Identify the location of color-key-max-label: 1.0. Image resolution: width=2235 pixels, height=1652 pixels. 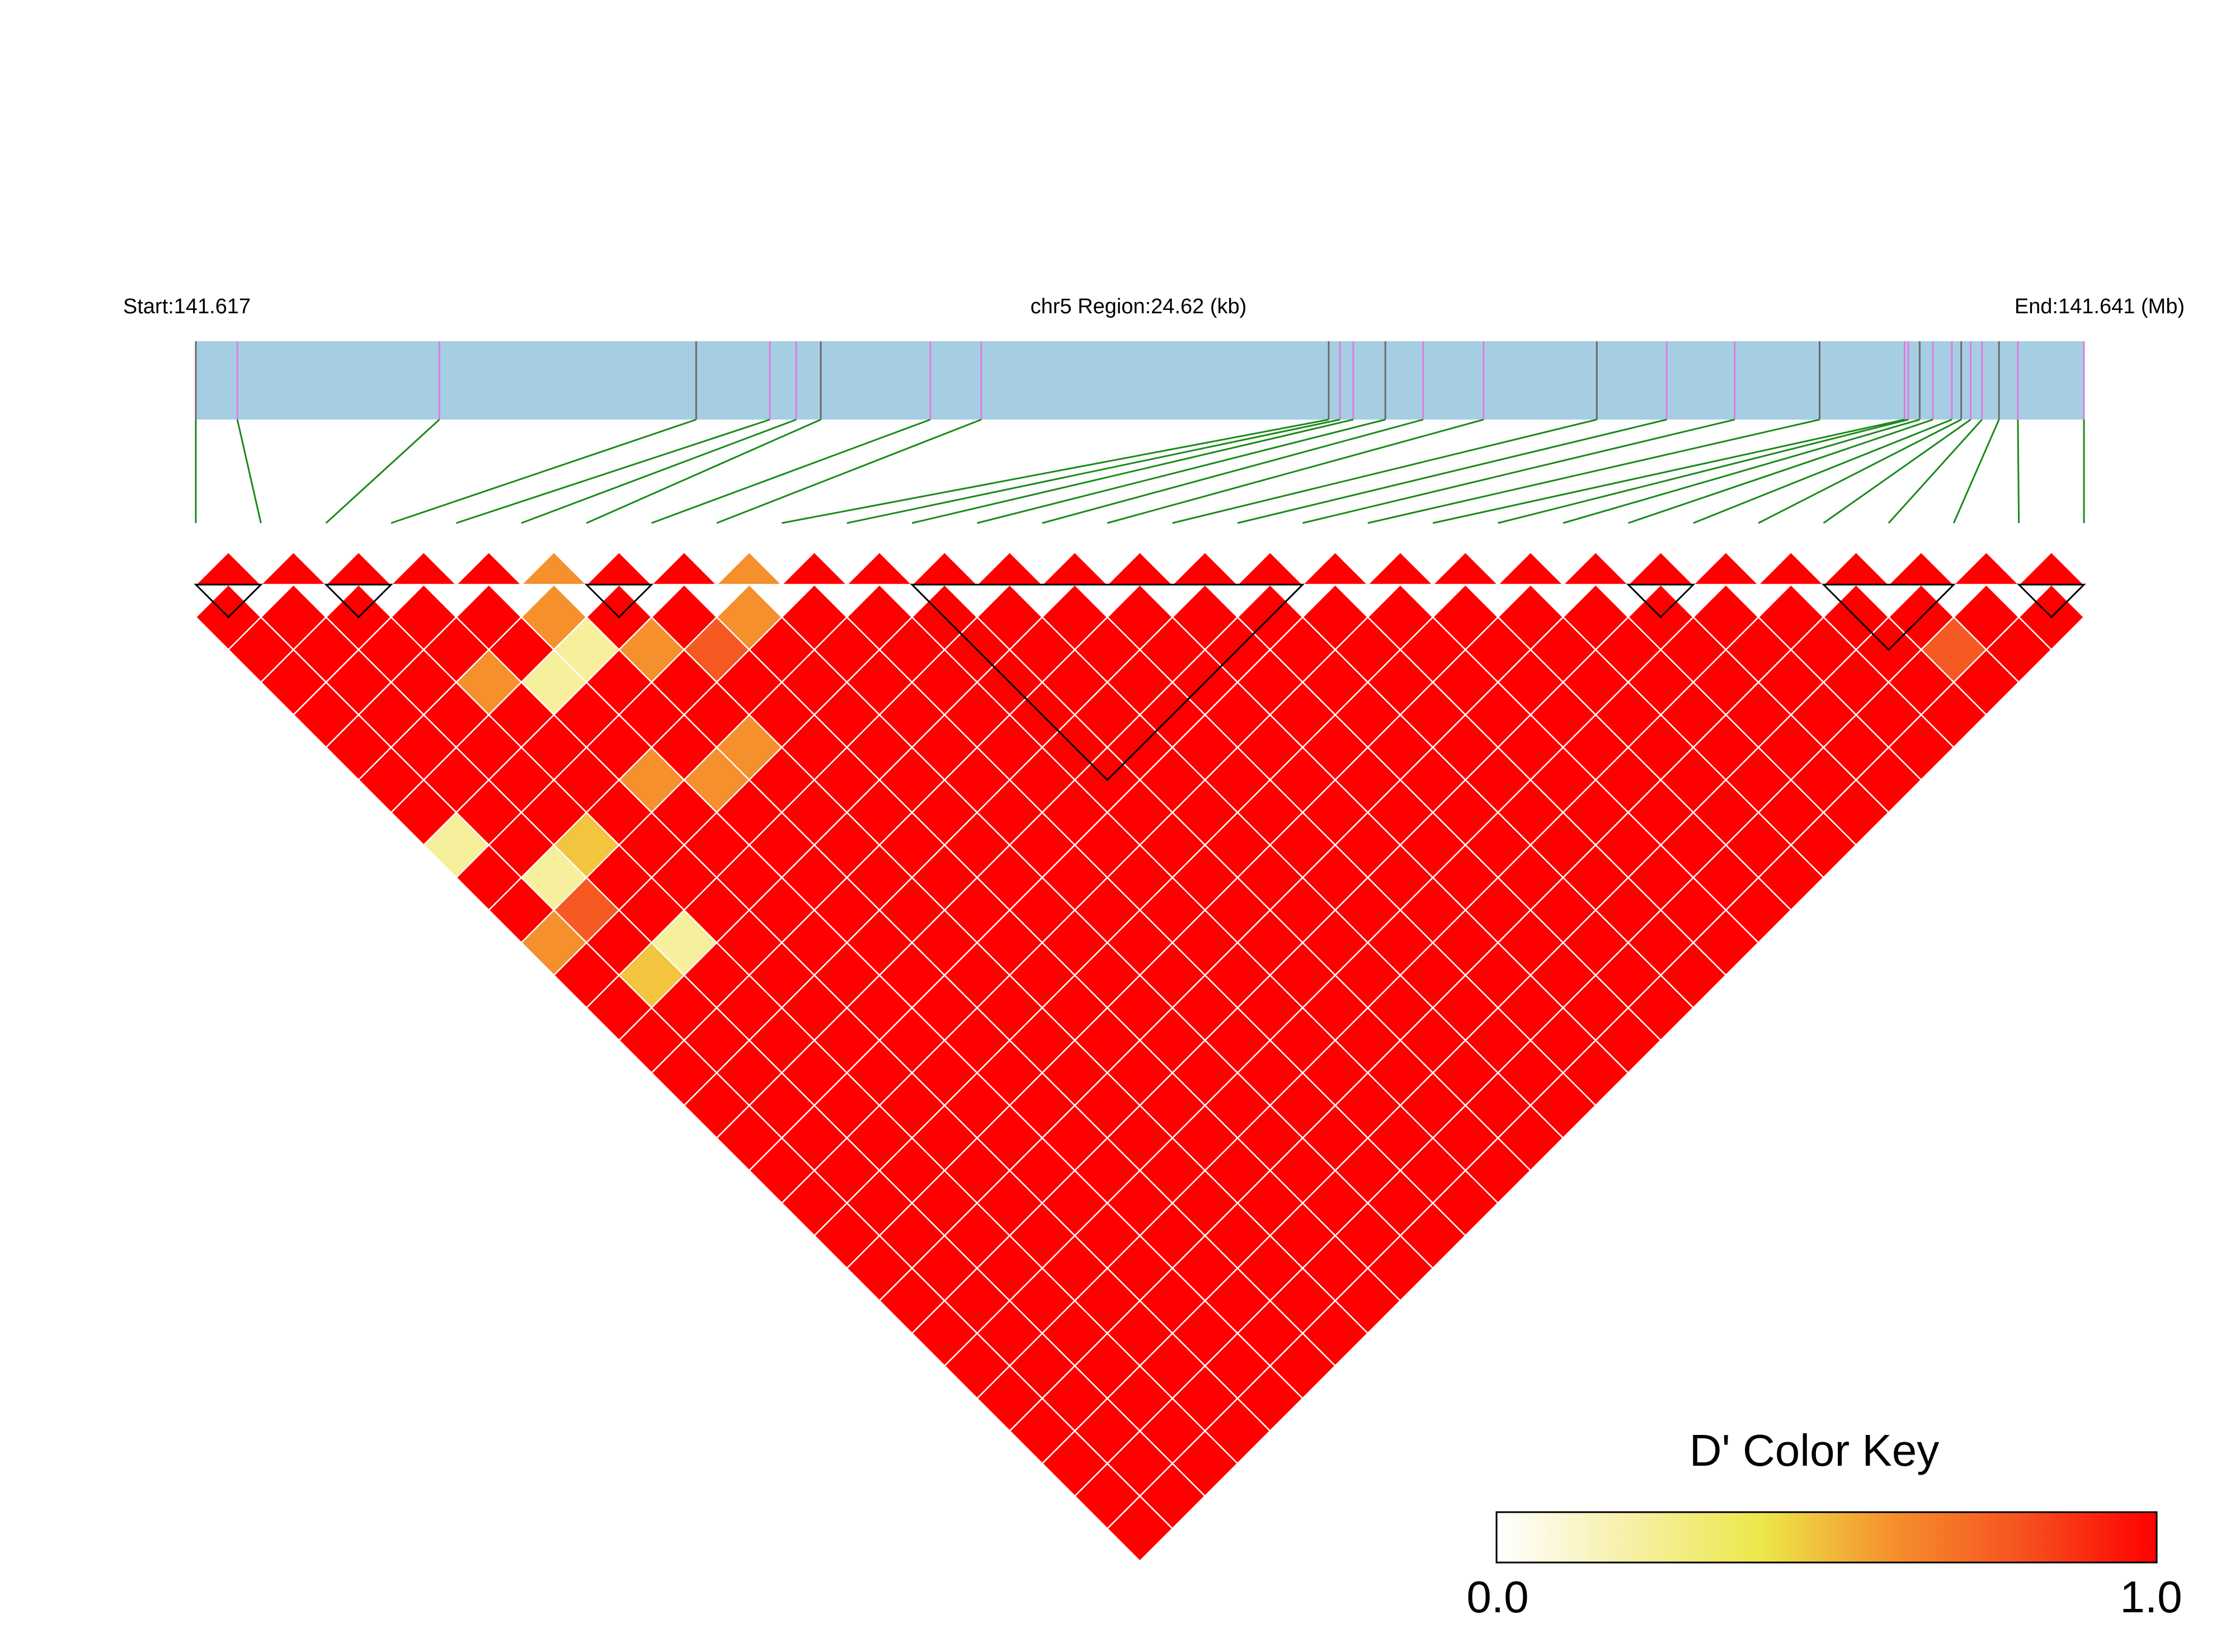
(2151, 1597).